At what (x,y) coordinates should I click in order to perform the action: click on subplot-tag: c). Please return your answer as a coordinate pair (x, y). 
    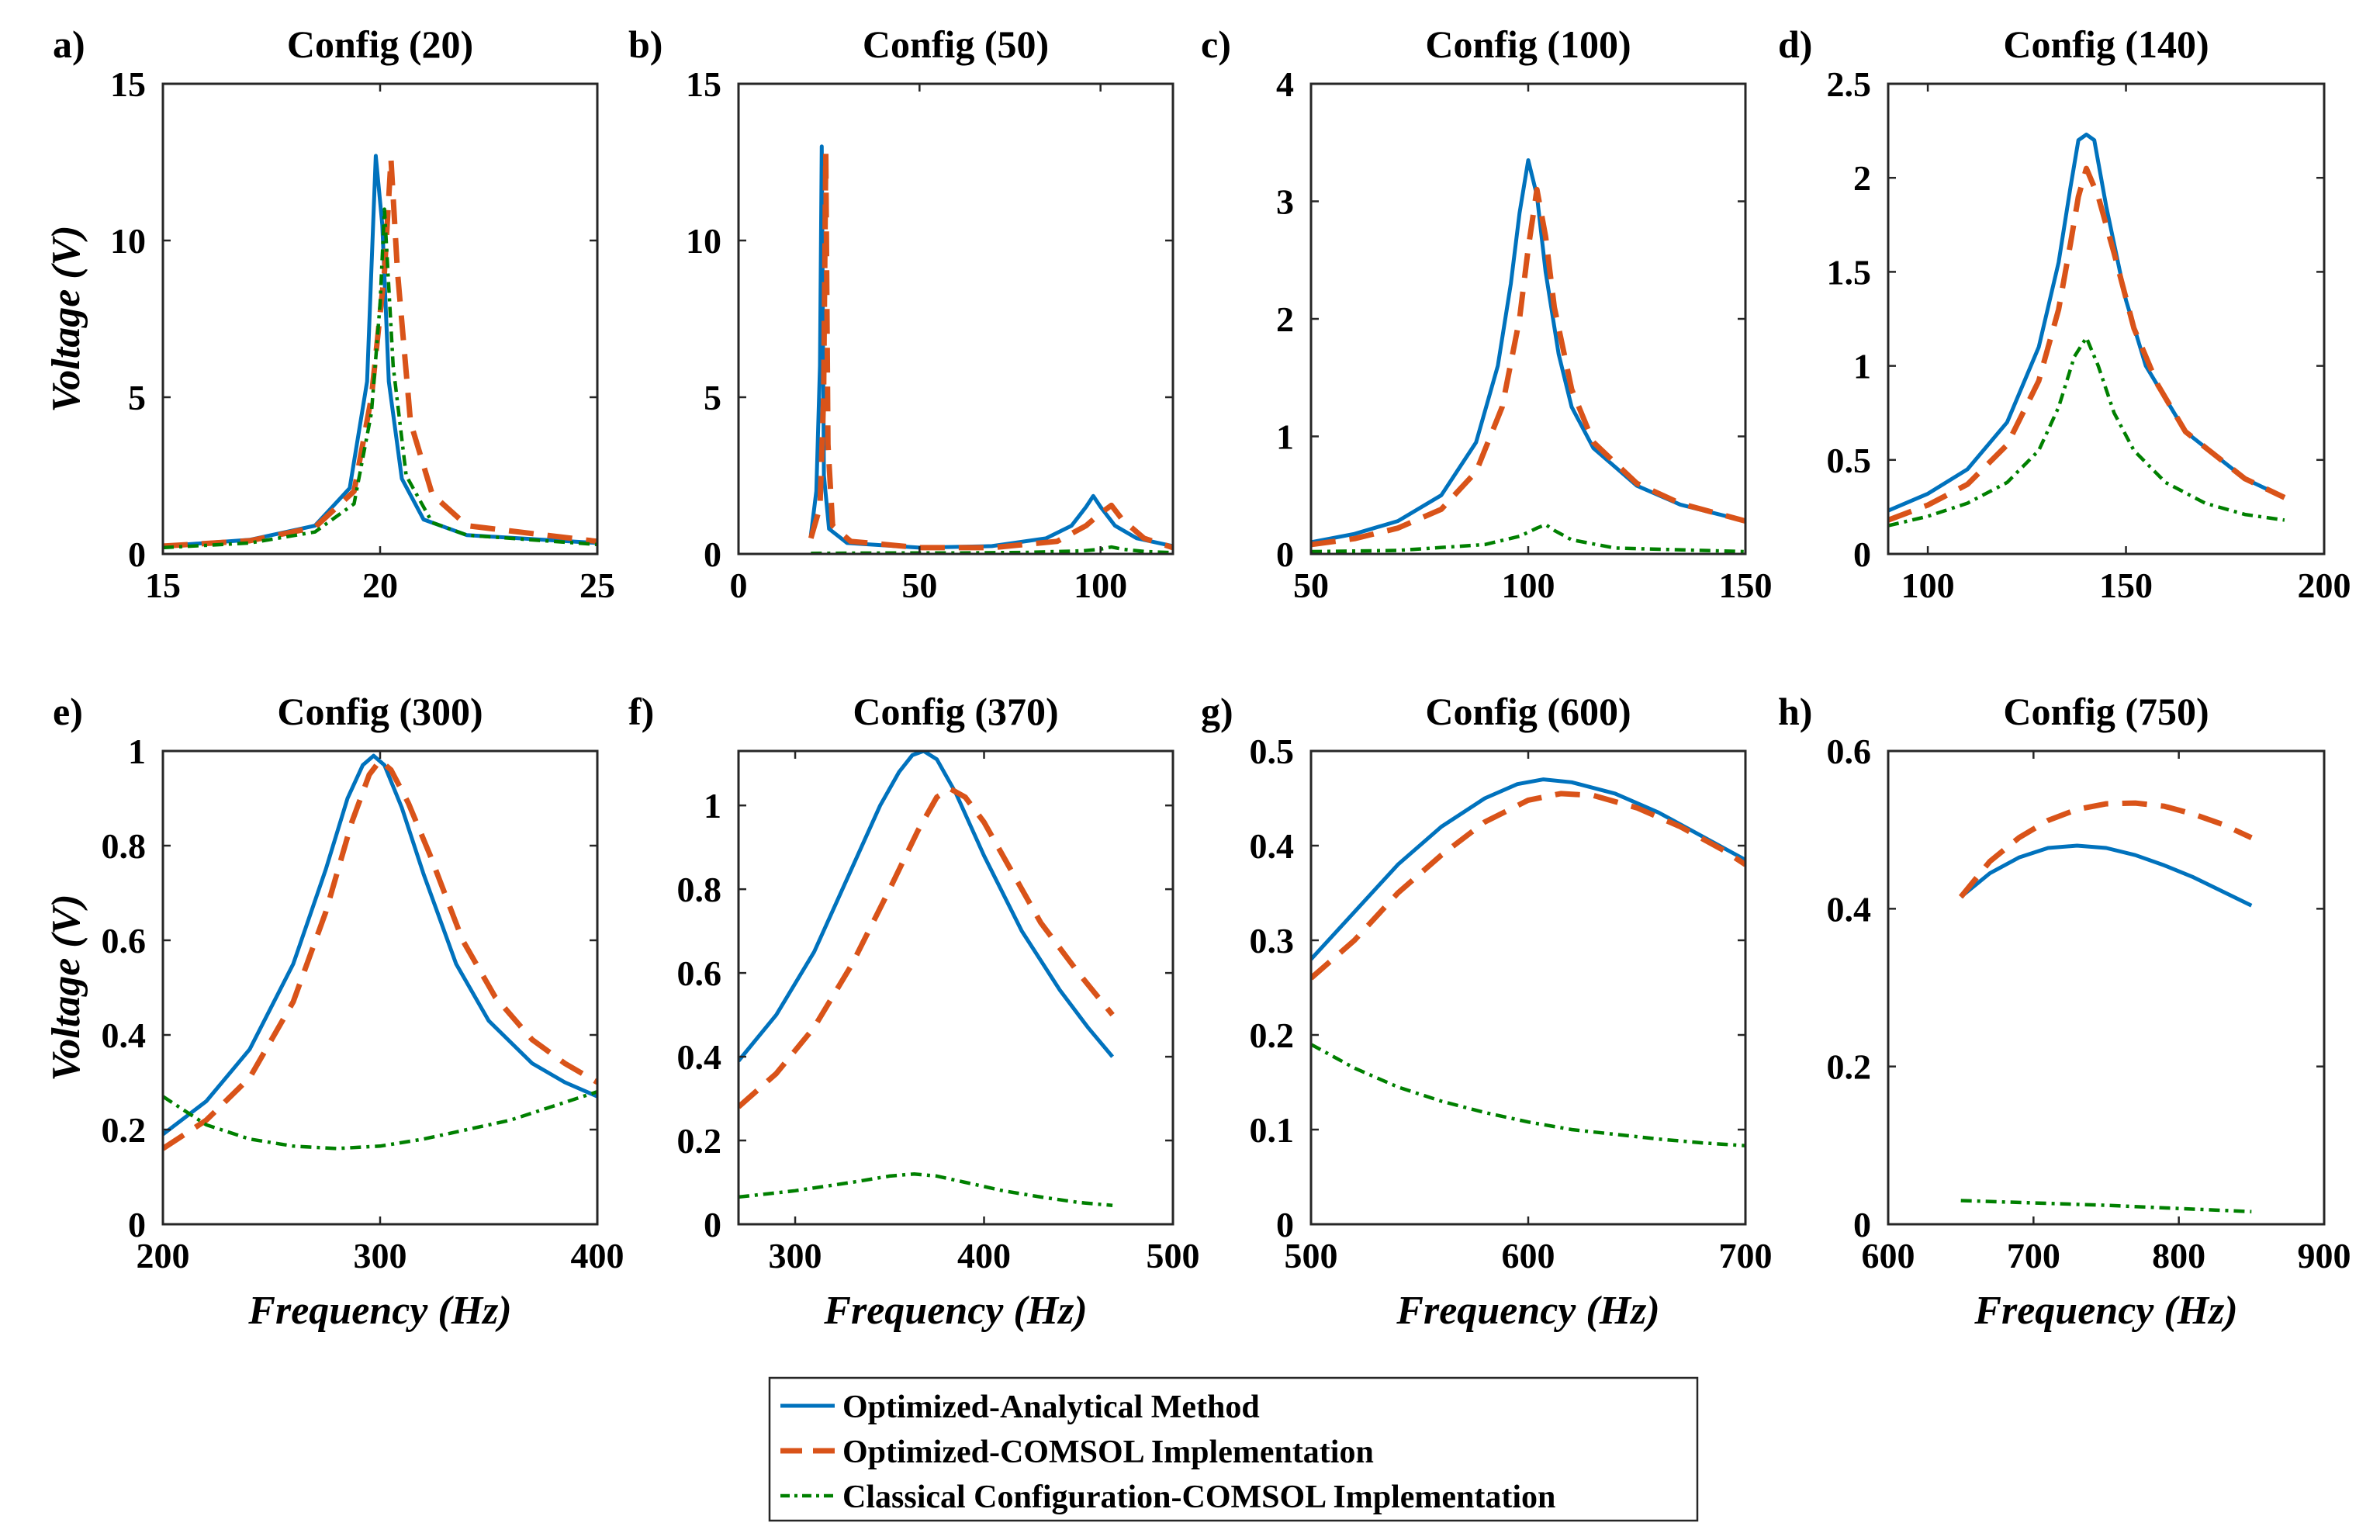
    Looking at the image, I should click on (1216, 44).